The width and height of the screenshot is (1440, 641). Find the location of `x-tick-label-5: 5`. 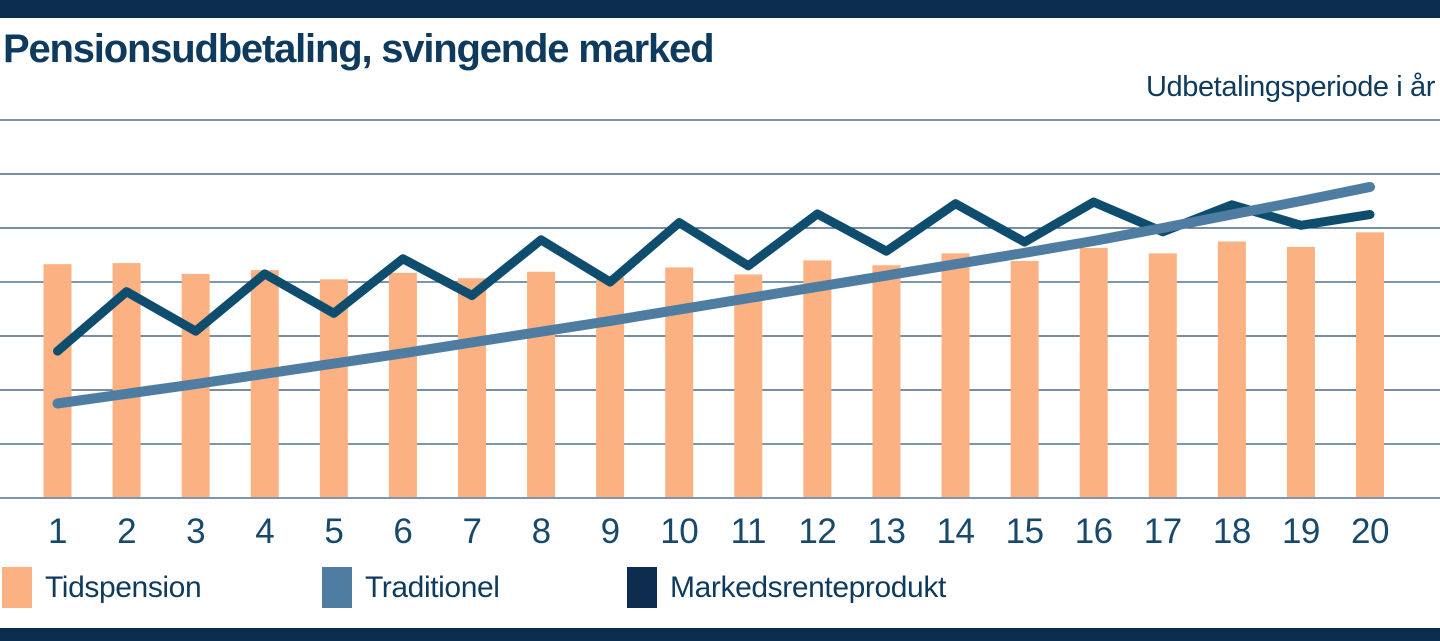

x-tick-label-5: 5 is located at coordinates (333, 531).